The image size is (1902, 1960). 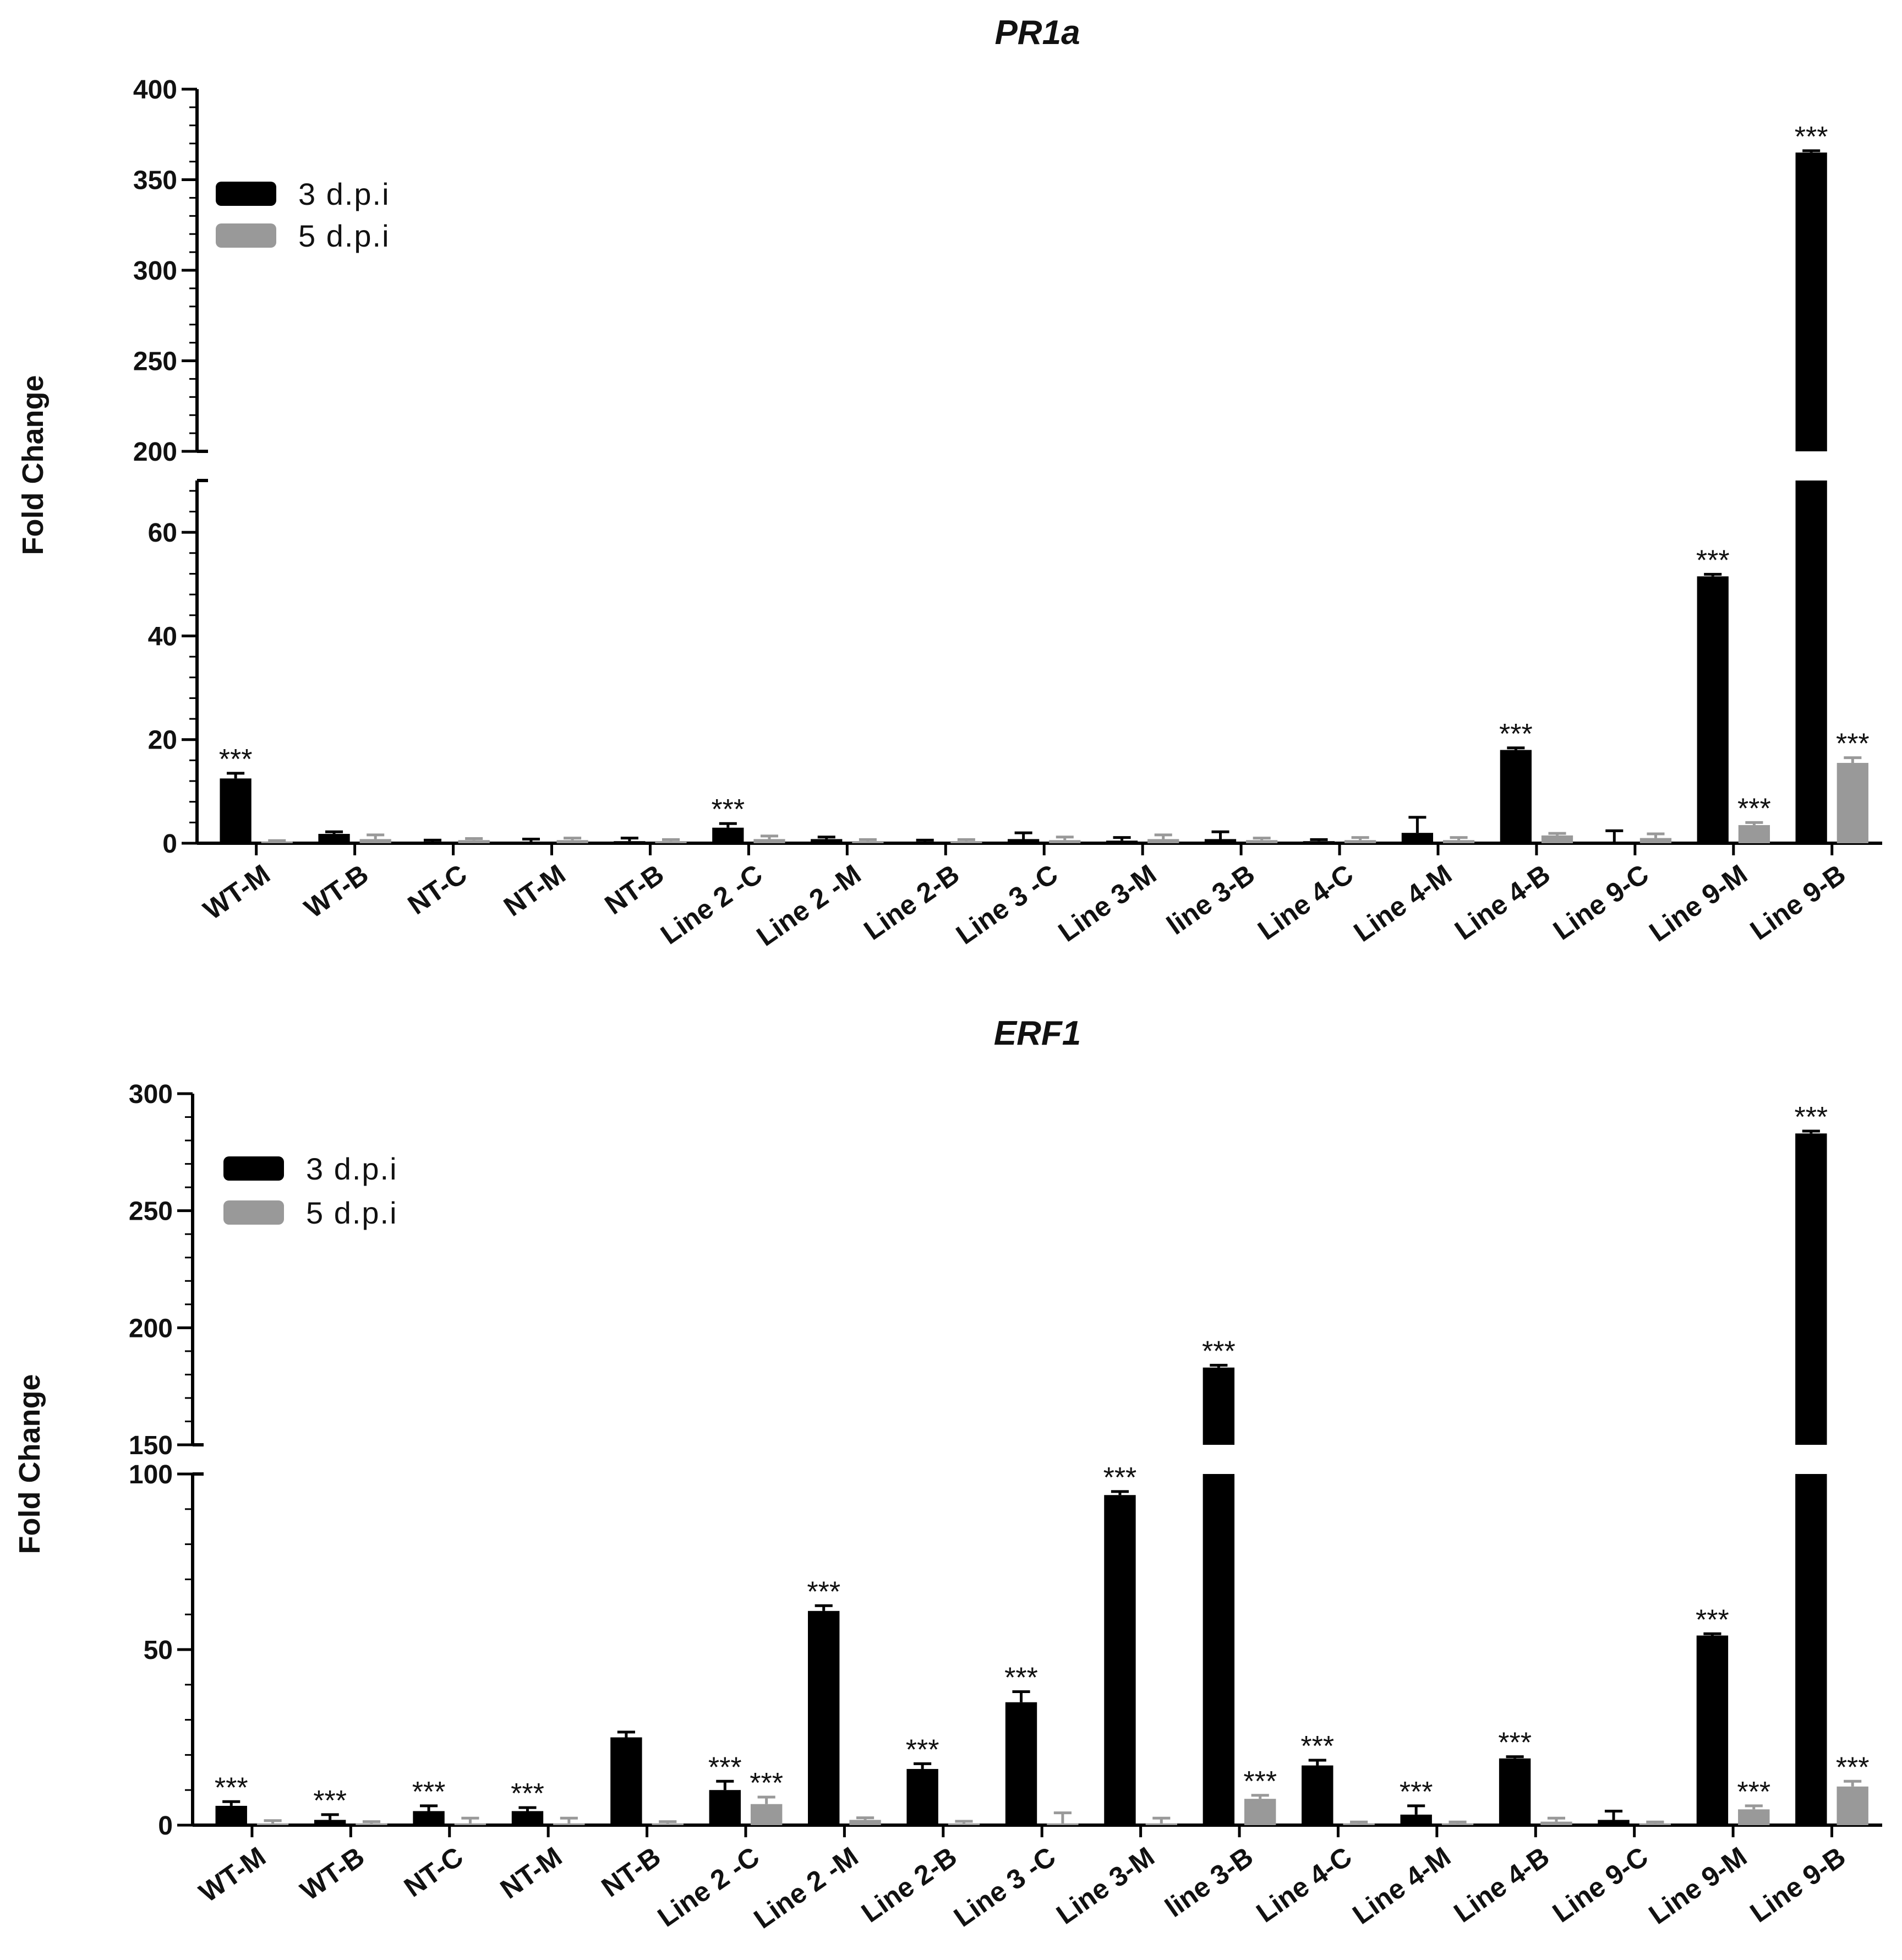 What do you see at coordinates (352, 1213) in the screenshot?
I see `legend-label: 5 d.p.i` at bounding box center [352, 1213].